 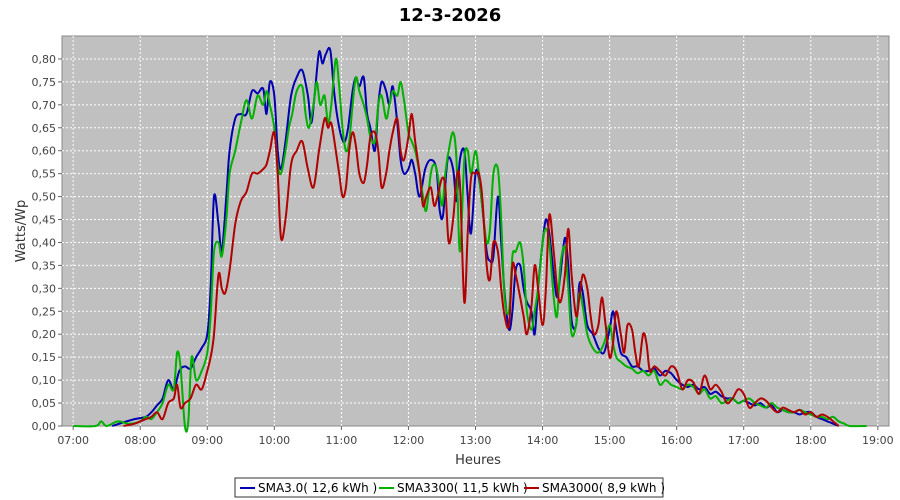 What do you see at coordinates (44, 242) in the screenshot?
I see `y-tick-label: 0,40` at bounding box center [44, 242].